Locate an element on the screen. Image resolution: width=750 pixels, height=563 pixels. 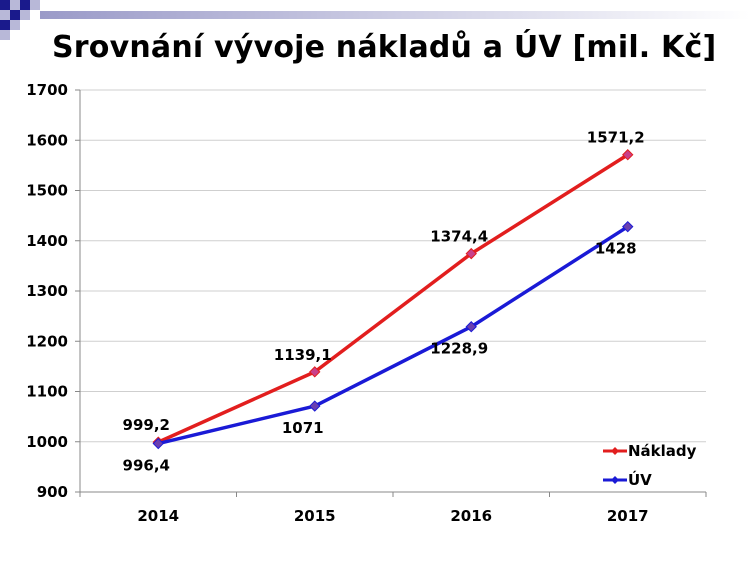
gradient-bar is located at coordinates (395, 15).